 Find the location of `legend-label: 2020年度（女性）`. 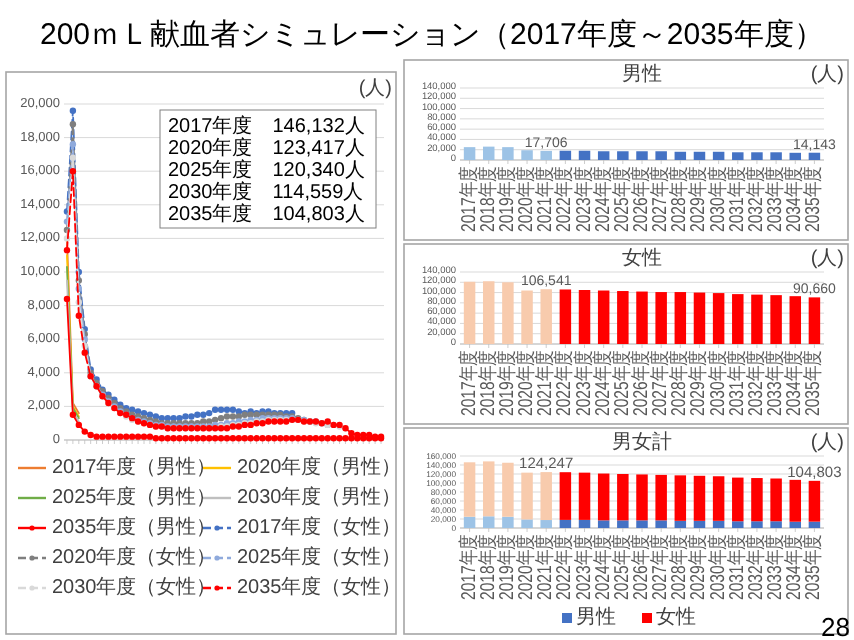

legend-label: 2020年度（女性） is located at coordinates (134, 557).